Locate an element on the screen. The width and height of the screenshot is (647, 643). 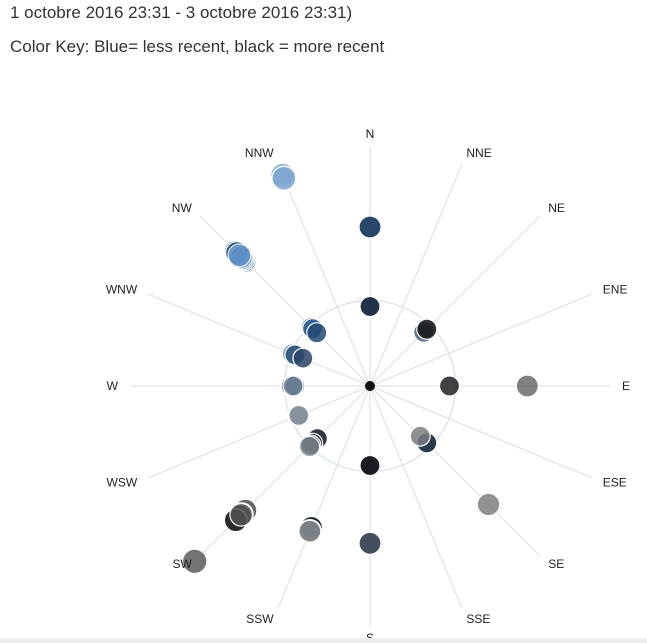
spoke-sw is located at coordinates (285, 471).